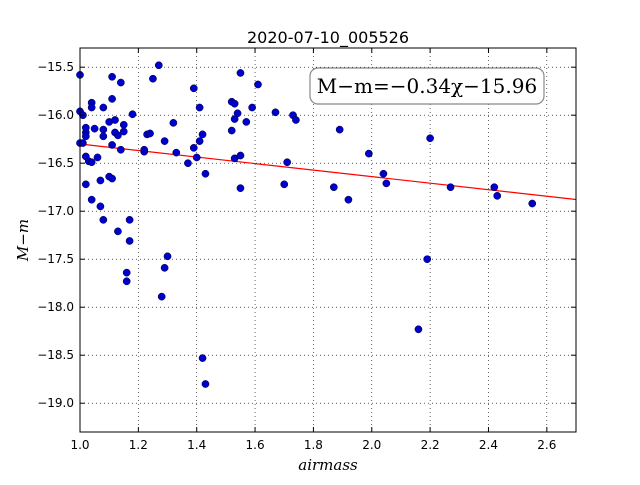  What do you see at coordinates (55, 355) in the screenshot?
I see `y-tick-label: −18.5` at bounding box center [55, 355].